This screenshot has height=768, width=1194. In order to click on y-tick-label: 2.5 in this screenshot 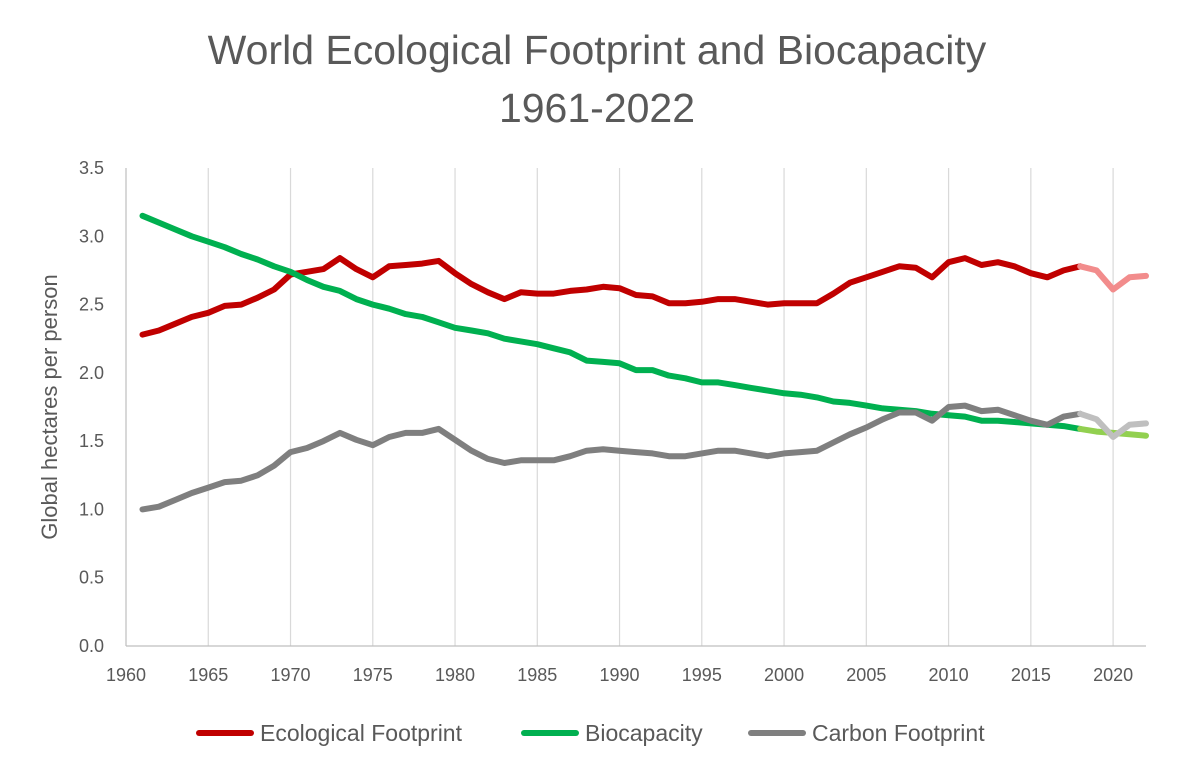, I will do `click(91, 305)`.